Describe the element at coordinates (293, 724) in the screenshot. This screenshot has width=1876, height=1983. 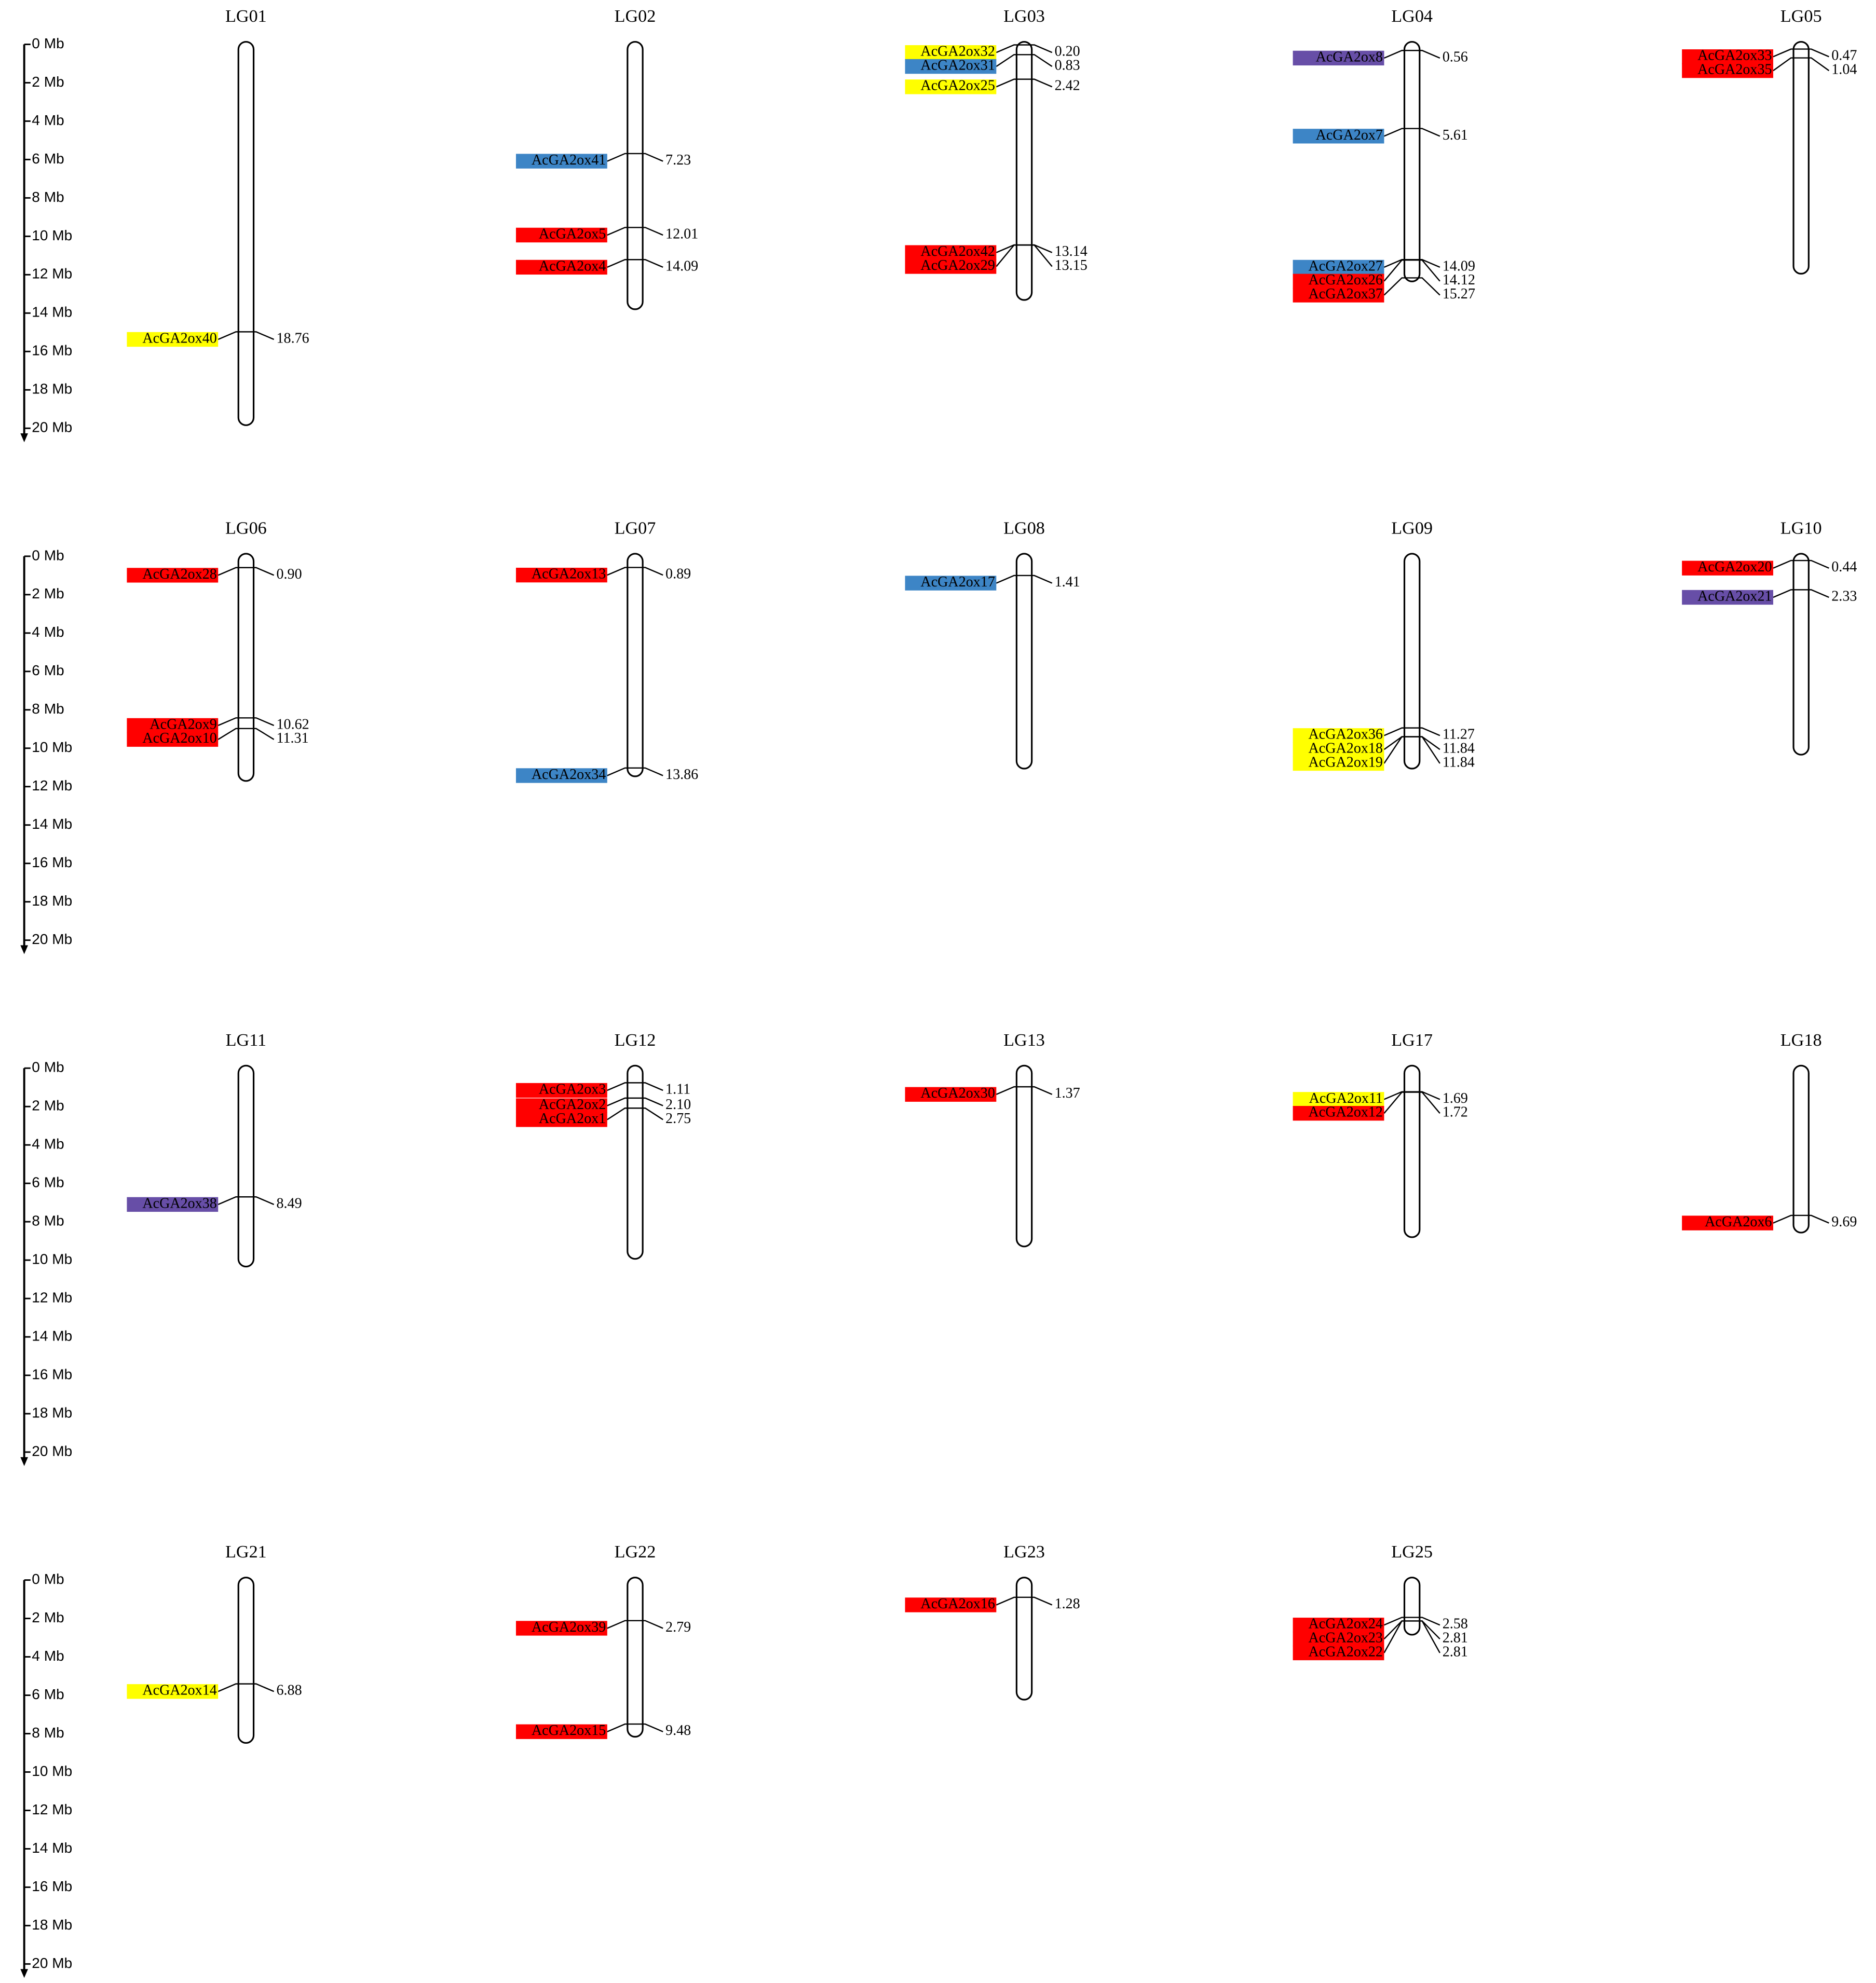
I see `gene-position: 10.62` at that location.